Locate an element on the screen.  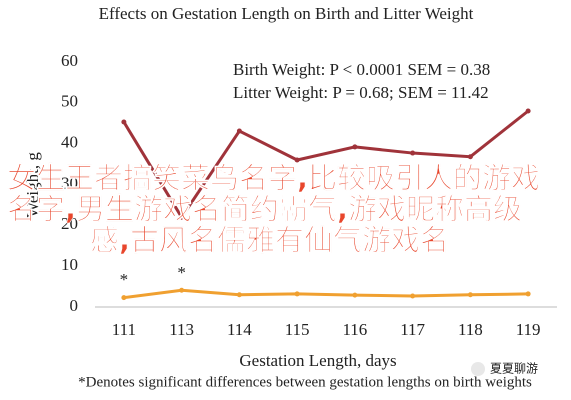
y-tick-label: 30 is located at coordinates (69, 182).